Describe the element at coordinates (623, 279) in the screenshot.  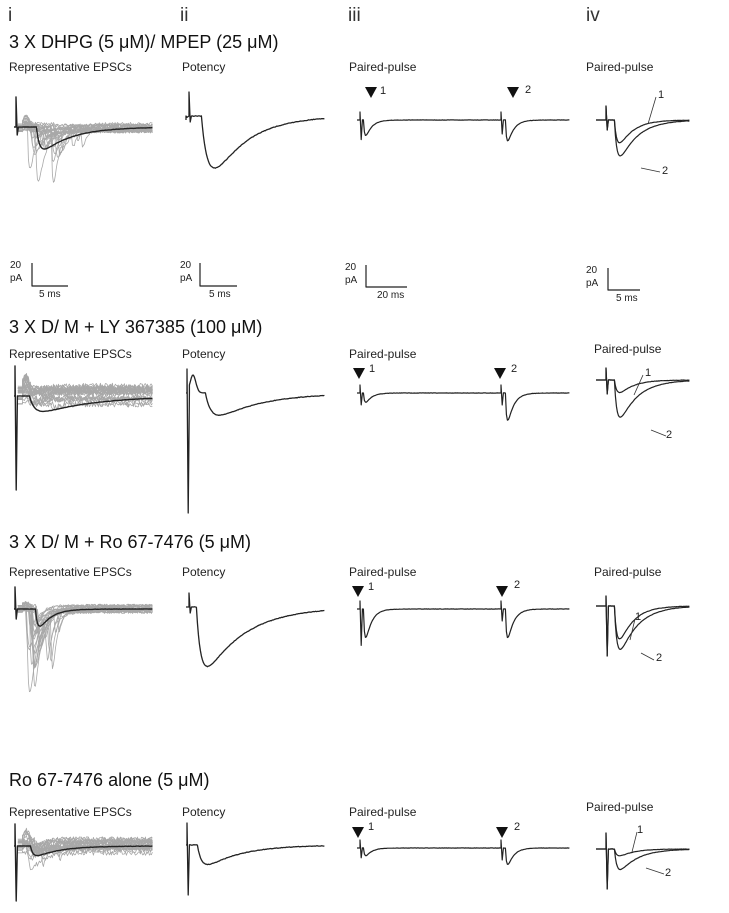
I see `scalebar-iv` at that location.